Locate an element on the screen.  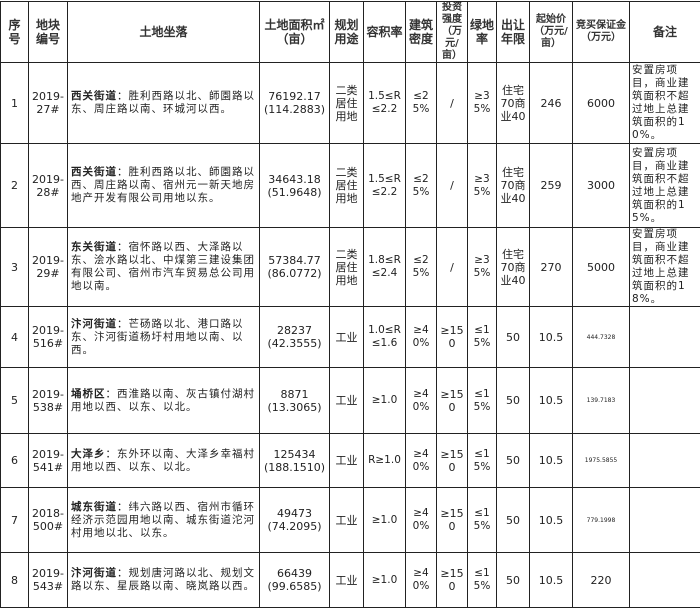
area: 76192.17(114.2883) is located at coordinates (295, 103).